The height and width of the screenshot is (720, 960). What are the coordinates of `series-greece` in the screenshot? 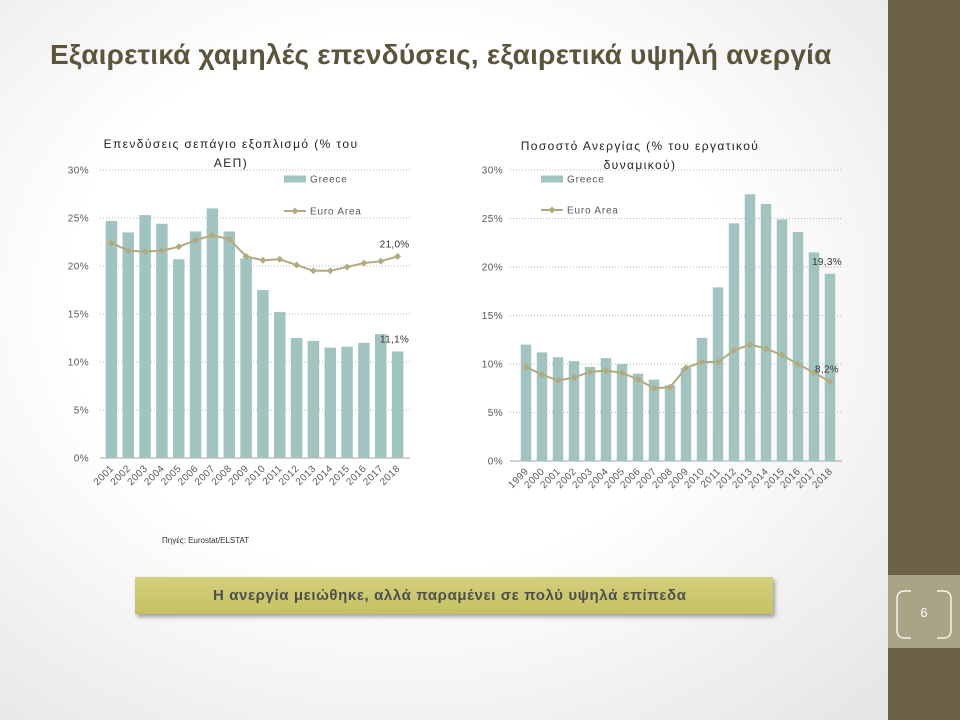 It's located at (678, 327).